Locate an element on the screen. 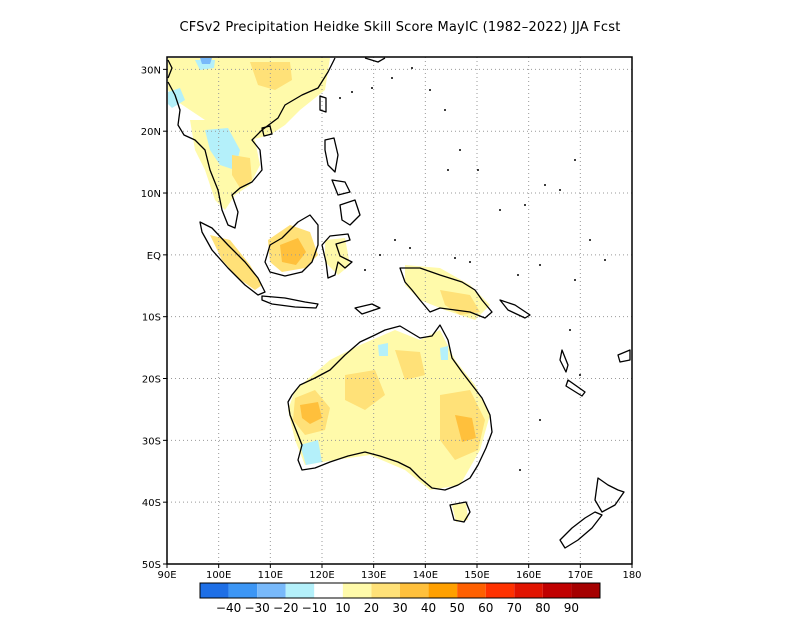  shading-tasmania is located at coordinates (460, 512).